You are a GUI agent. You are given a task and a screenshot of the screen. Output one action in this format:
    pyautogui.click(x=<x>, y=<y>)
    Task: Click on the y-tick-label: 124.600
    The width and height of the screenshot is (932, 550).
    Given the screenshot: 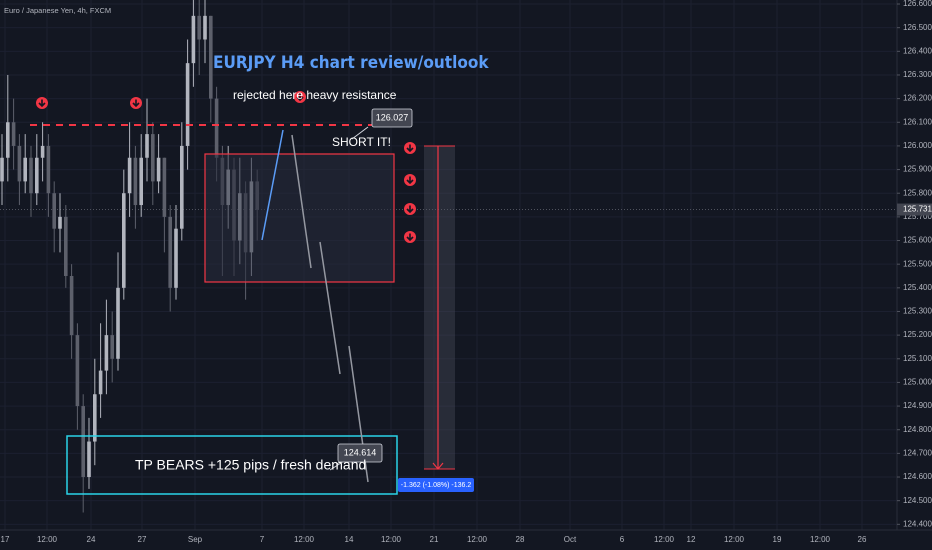 What is the action you would take?
    pyautogui.click(x=917, y=476)
    